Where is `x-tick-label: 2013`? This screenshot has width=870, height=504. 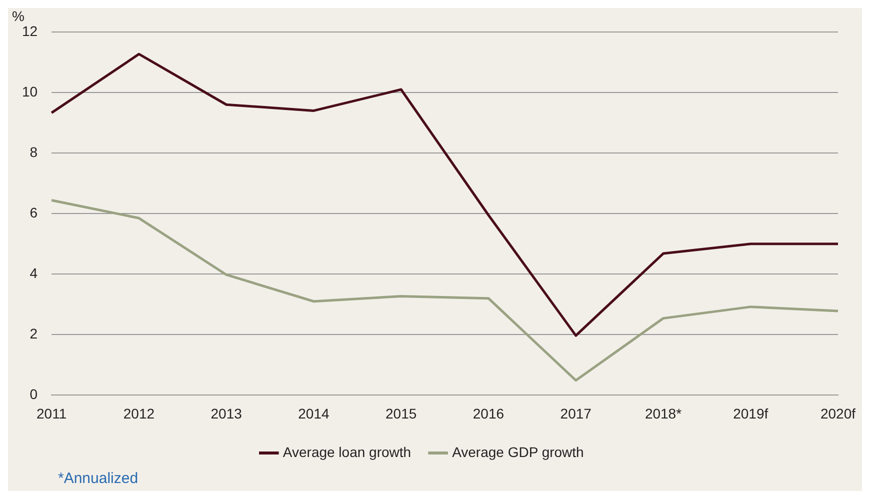
x-tick-label: 2013 is located at coordinates (226, 413).